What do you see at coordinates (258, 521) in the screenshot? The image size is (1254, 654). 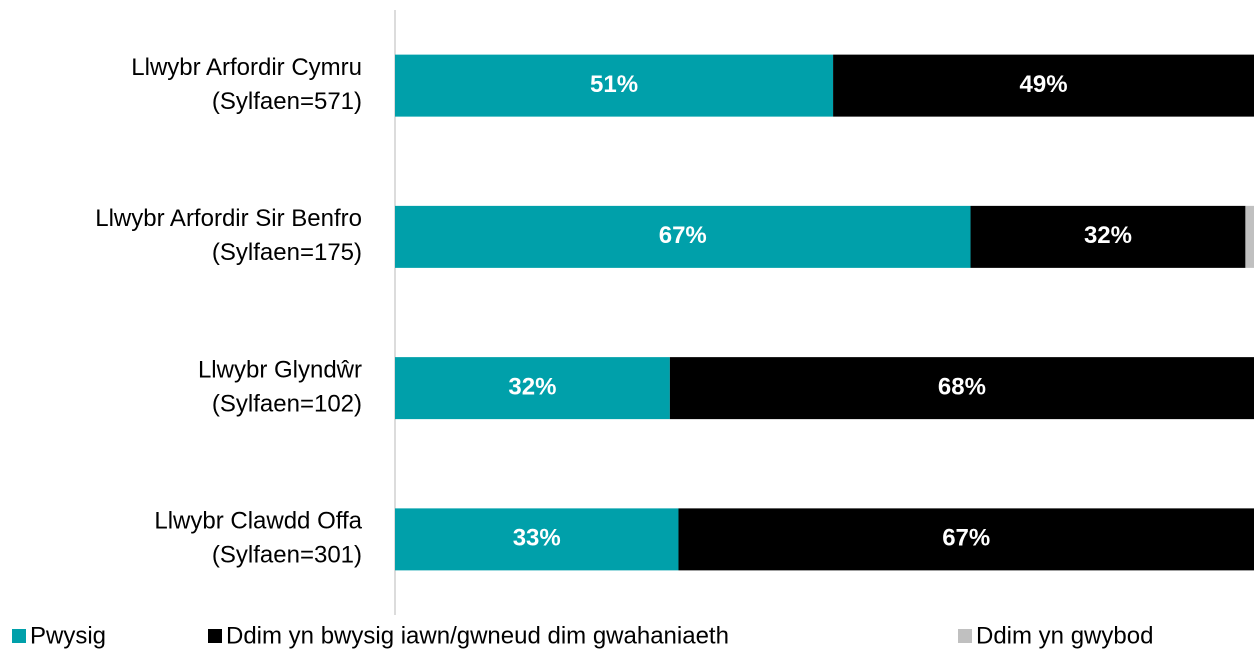 I see `y-tick-label: Llwybr Clawdd Offa` at bounding box center [258, 521].